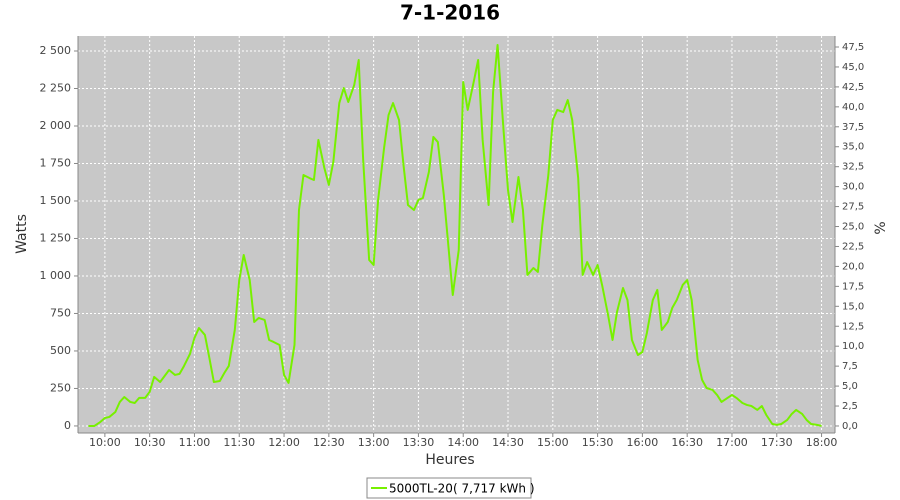  I want to click on x-tick-label: 10:30, so click(150, 442).